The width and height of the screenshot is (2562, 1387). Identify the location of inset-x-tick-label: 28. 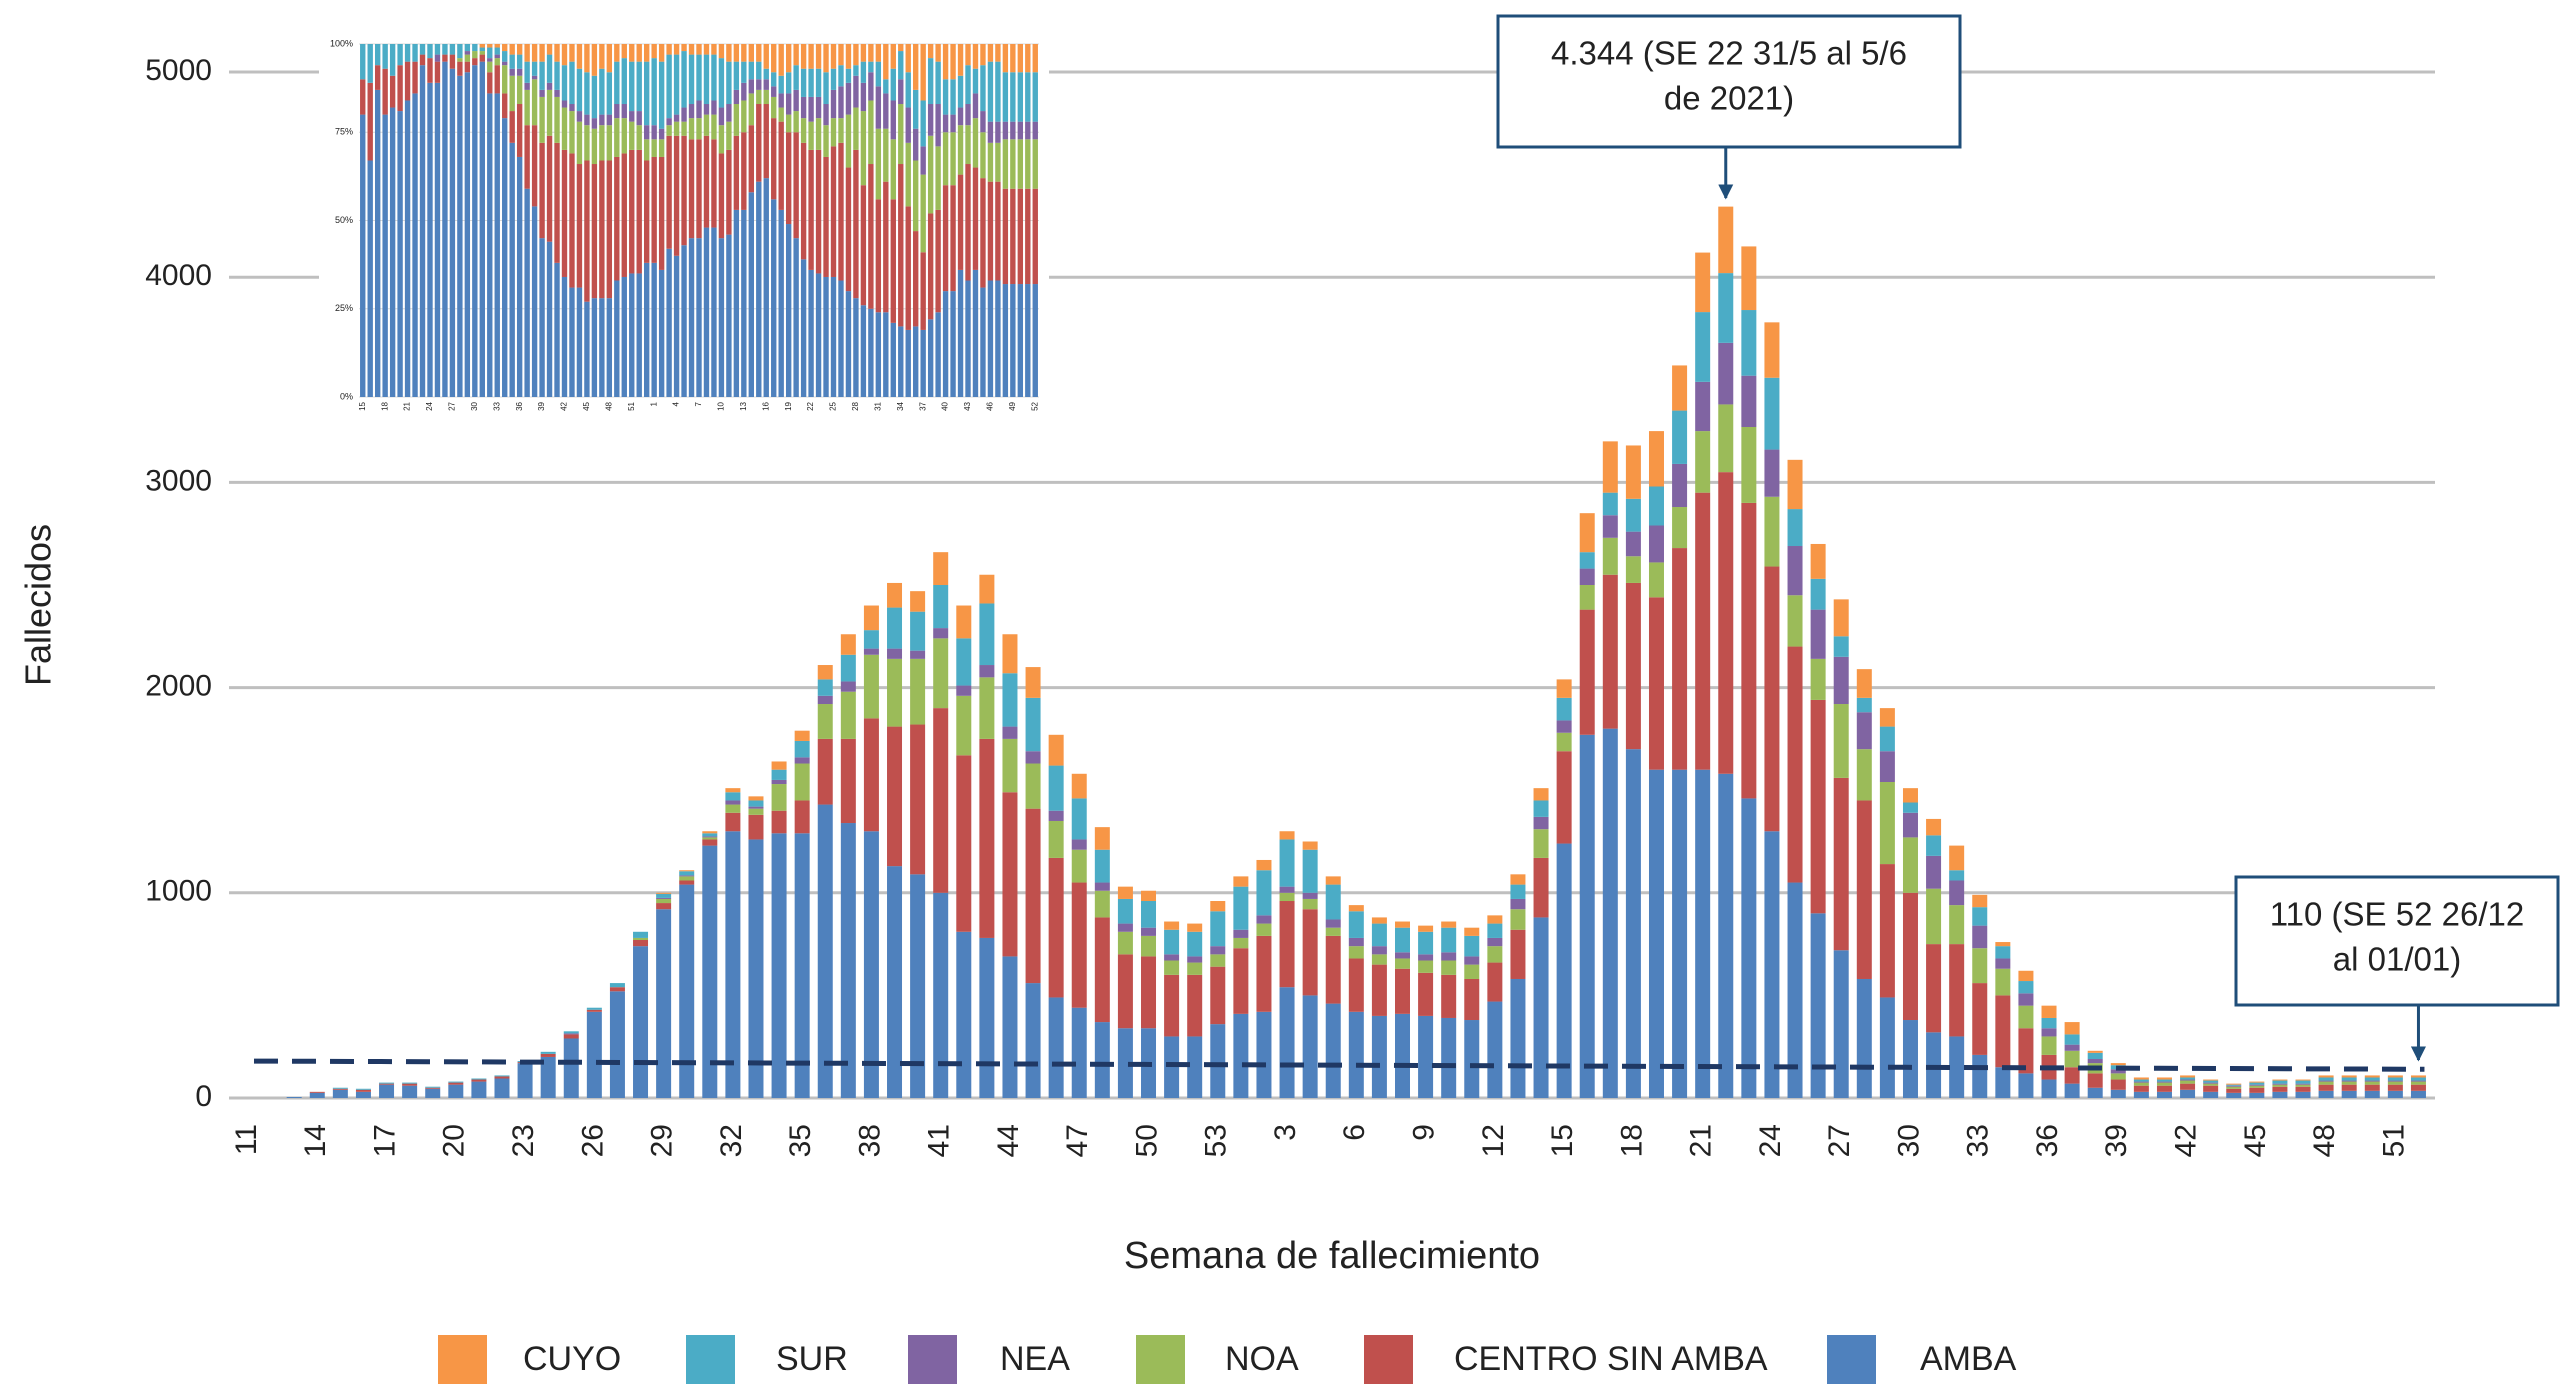
(855, 405).